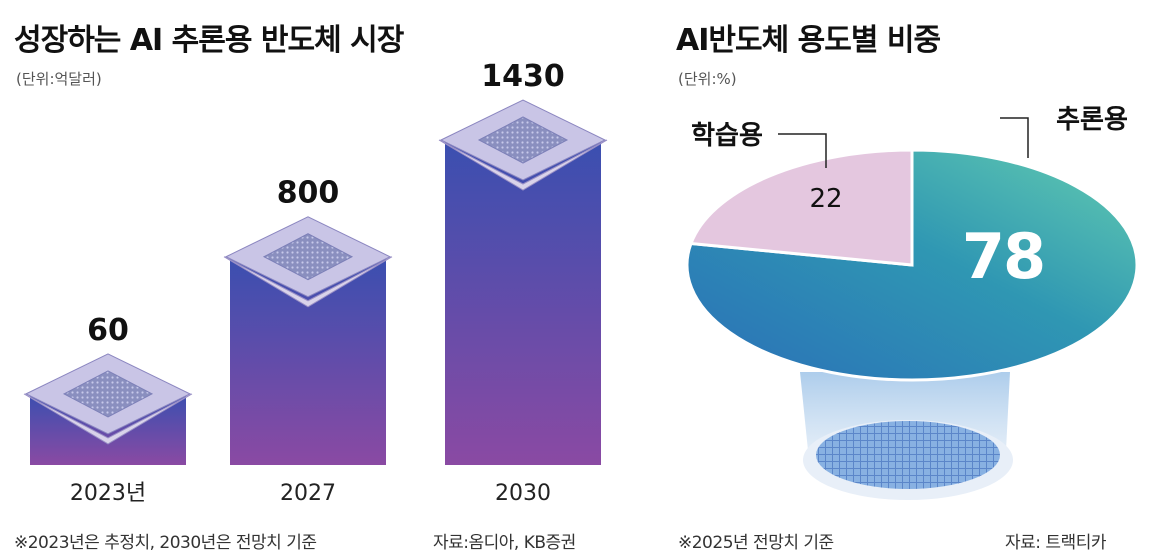 Image resolution: width=1164 pixels, height=557 pixels. Describe the element at coordinates (1014, 137) in the screenshot. I see `leader-line-inference` at that location.